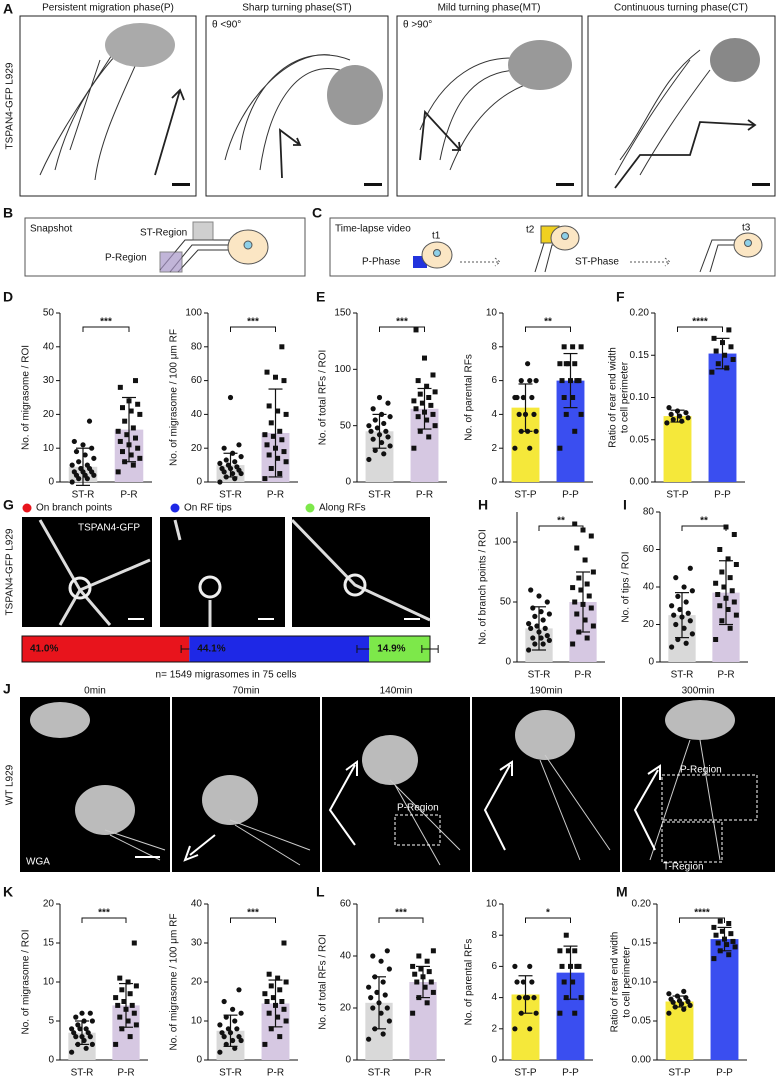  Describe the element at coordinates (418, 808) in the screenshot. I see `region-label: P-Region` at that location.